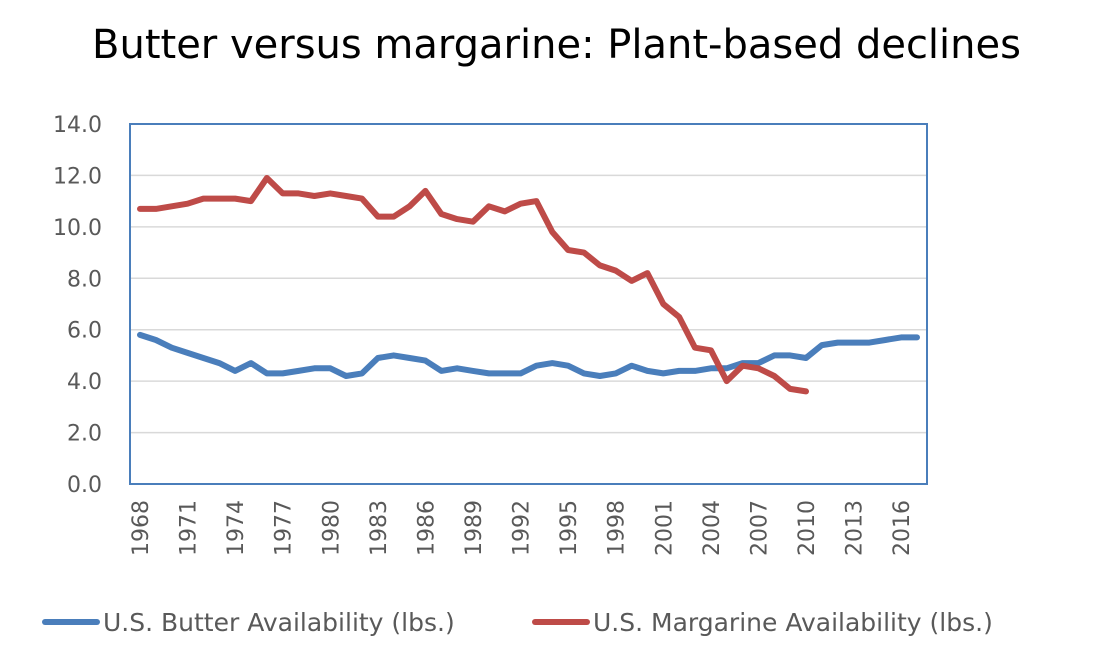 The width and height of the screenshot is (1113, 662). What do you see at coordinates (84, 382) in the screenshot?
I see `y-tick-label: 4.0` at bounding box center [84, 382].